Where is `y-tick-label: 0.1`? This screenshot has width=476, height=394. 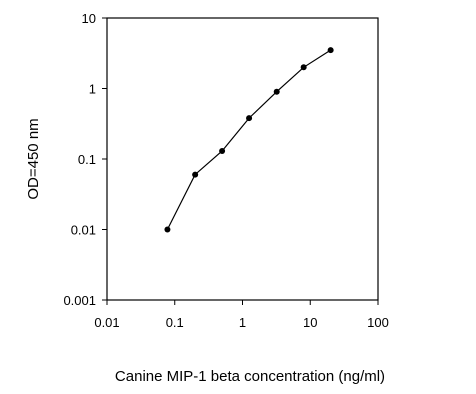
y-tick-label: 0.1 is located at coordinates (87, 159).